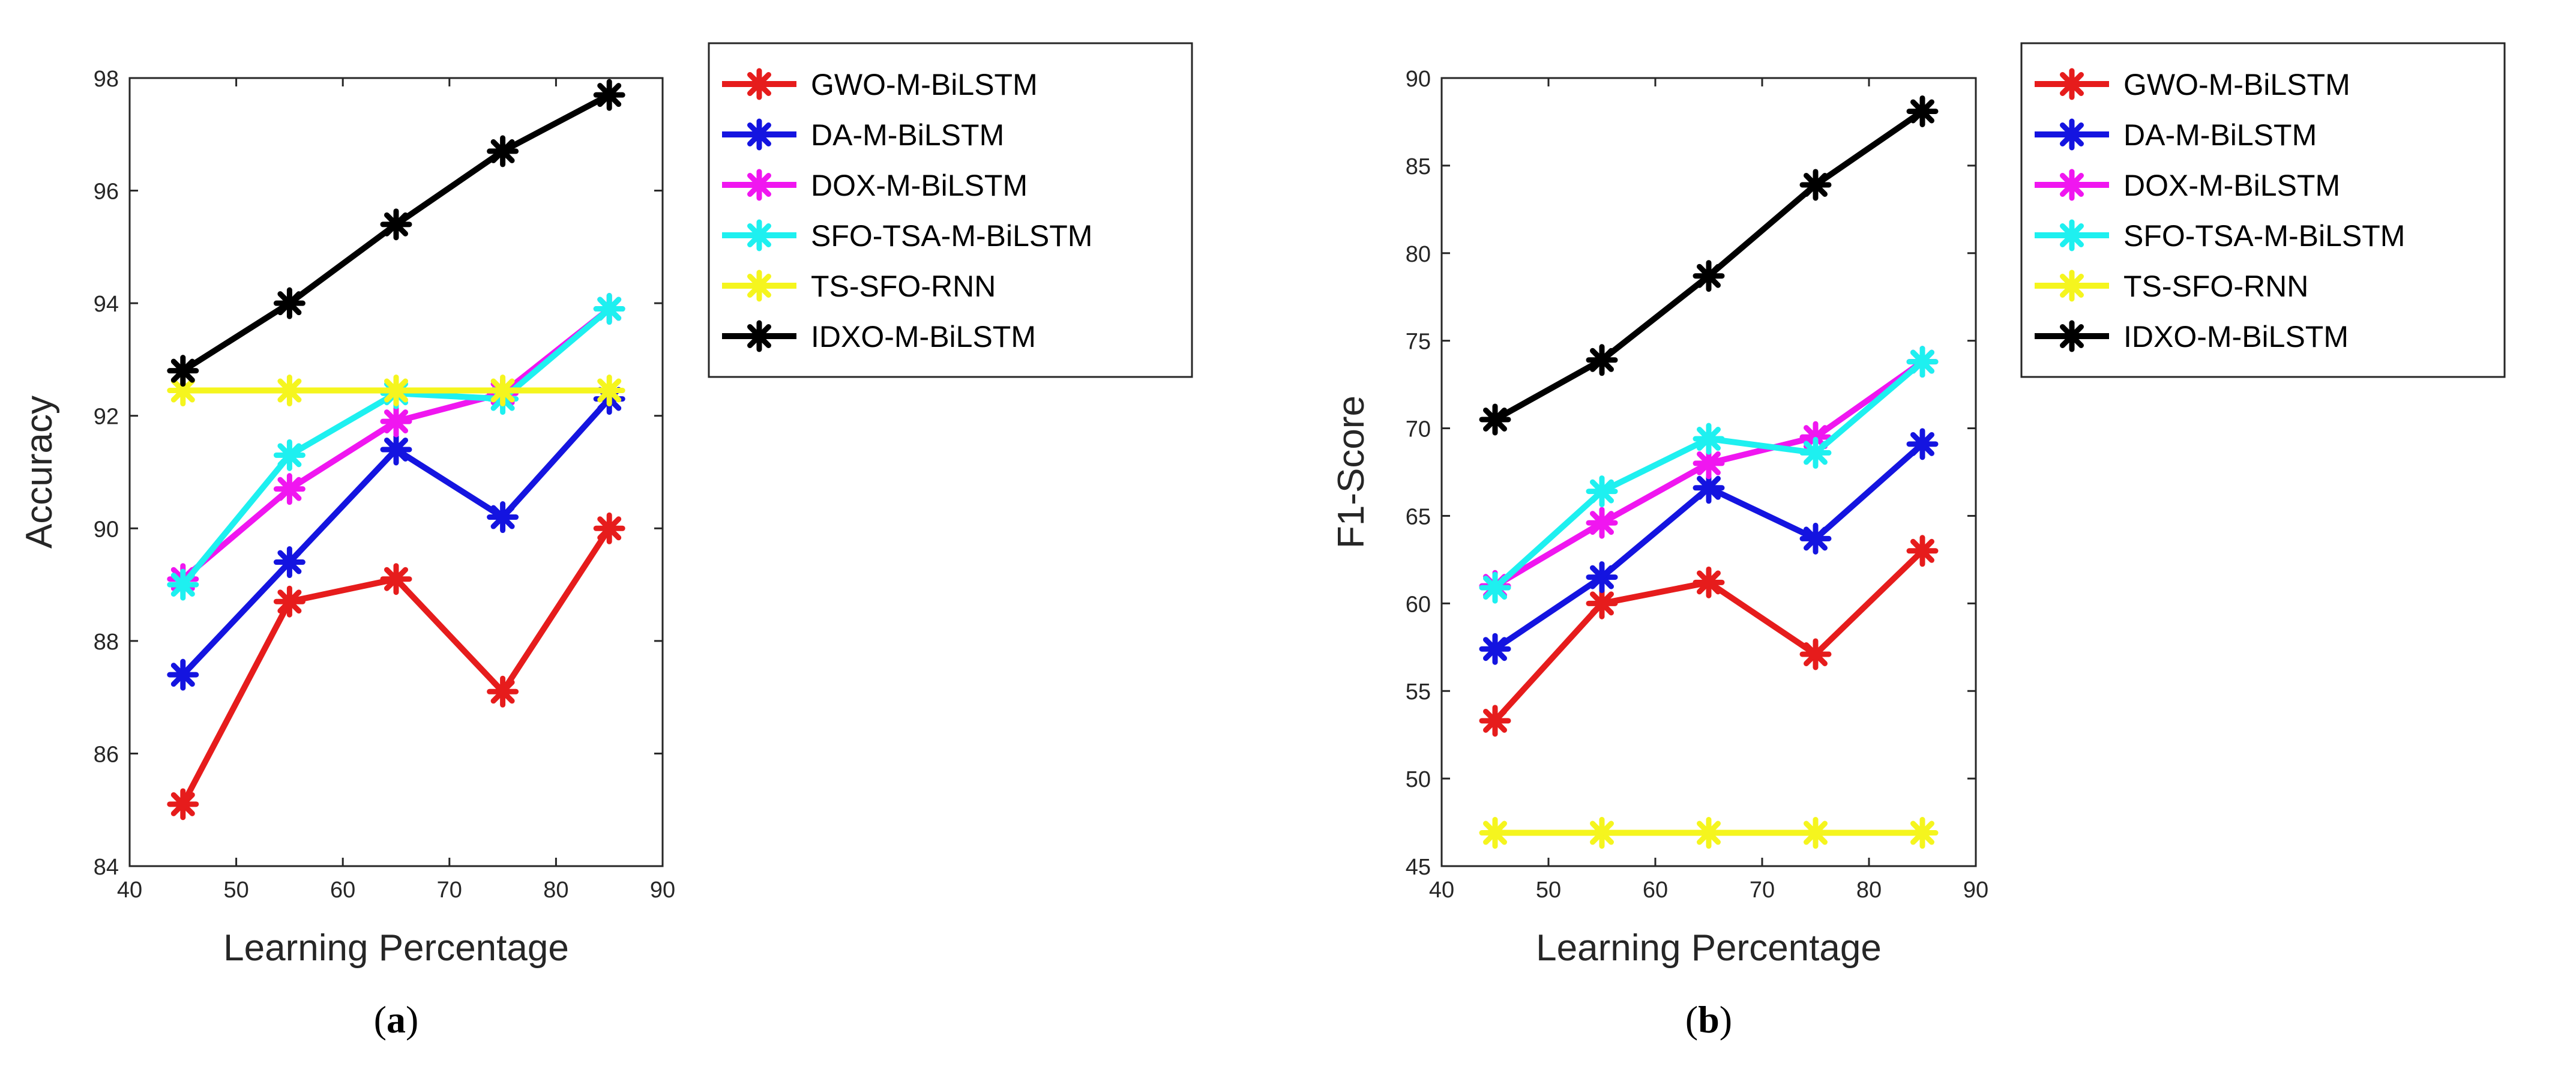 The image size is (2576, 1087). Describe the element at coordinates (106, 79) in the screenshot. I see `y-tick-label: 98` at that location.